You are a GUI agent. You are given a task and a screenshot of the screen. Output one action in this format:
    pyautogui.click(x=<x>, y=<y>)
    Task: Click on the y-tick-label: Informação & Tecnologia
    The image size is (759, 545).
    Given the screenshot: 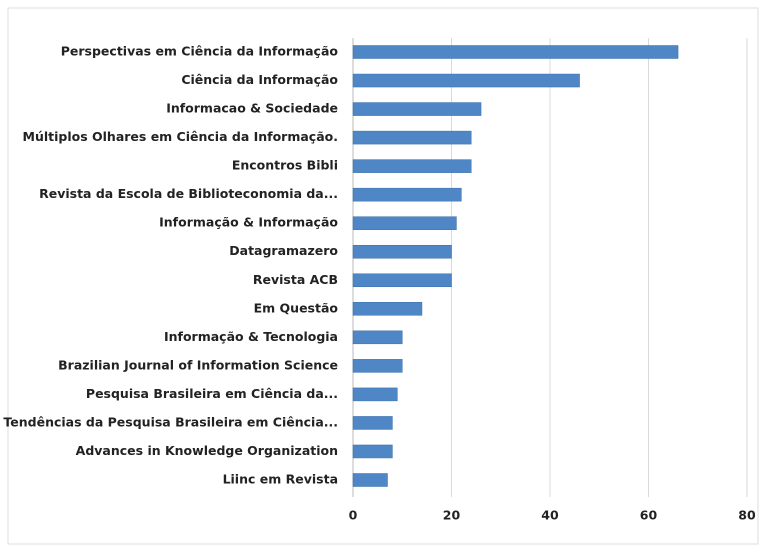 What is the action you would take?
    pyautogui.click(x=251, y=336)
    